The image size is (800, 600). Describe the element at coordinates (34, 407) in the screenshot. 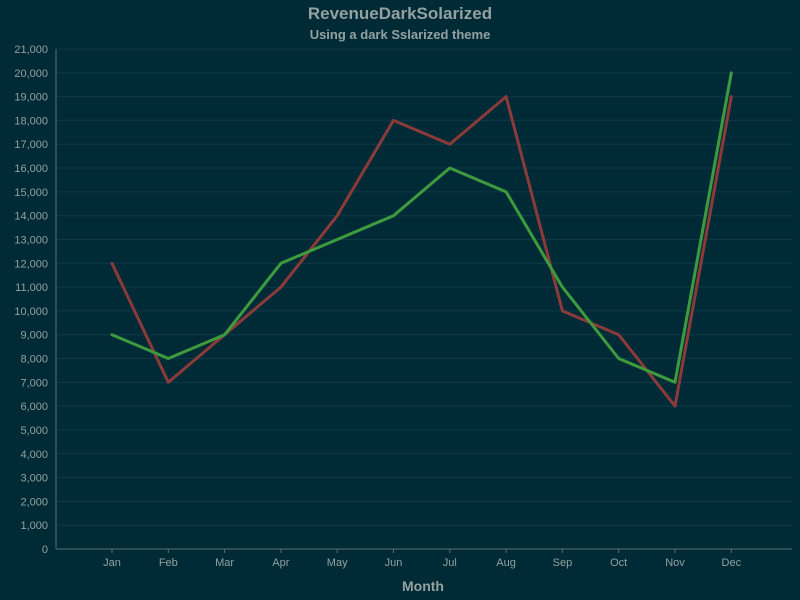

I see `y-tick-label: 6,000` at that location.